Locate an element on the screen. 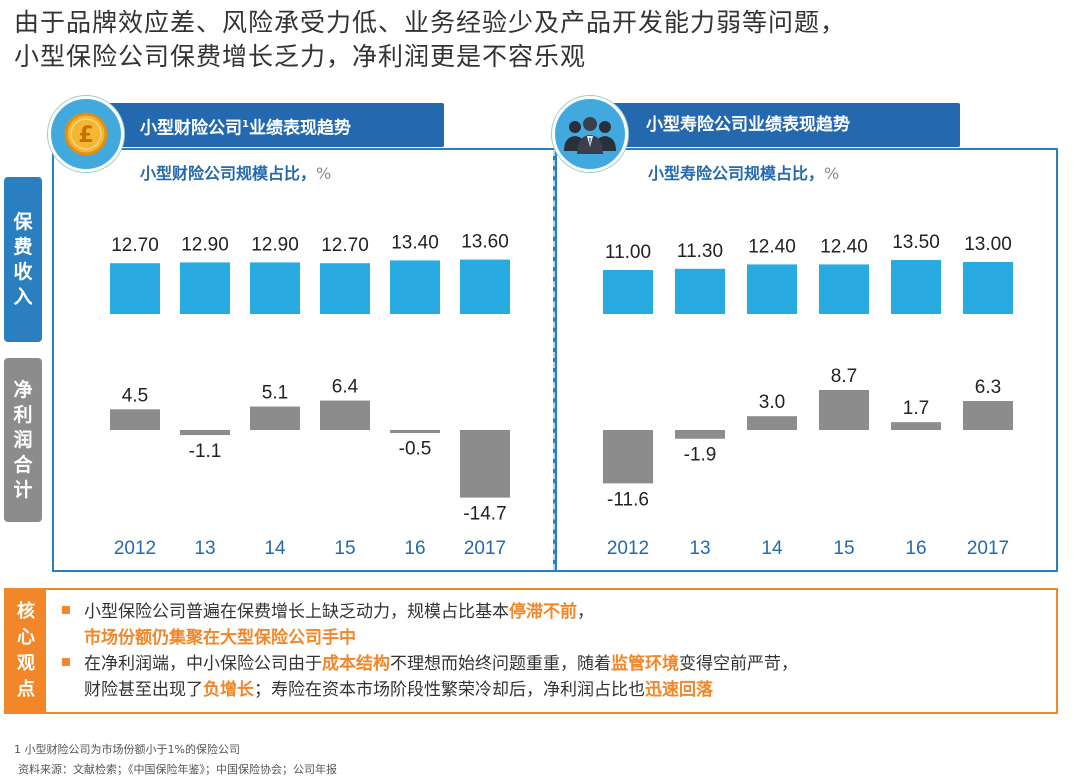 This screenshot has height=779, width=1080. highlight-text: 成本结构 is located at coordinates (356, 664).